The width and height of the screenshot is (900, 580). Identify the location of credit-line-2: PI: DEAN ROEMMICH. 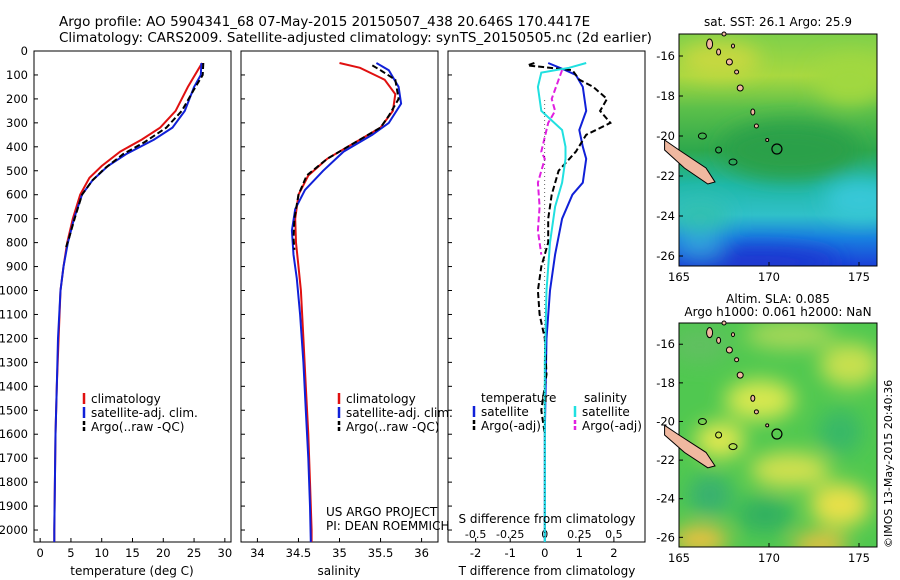
(387, 526).